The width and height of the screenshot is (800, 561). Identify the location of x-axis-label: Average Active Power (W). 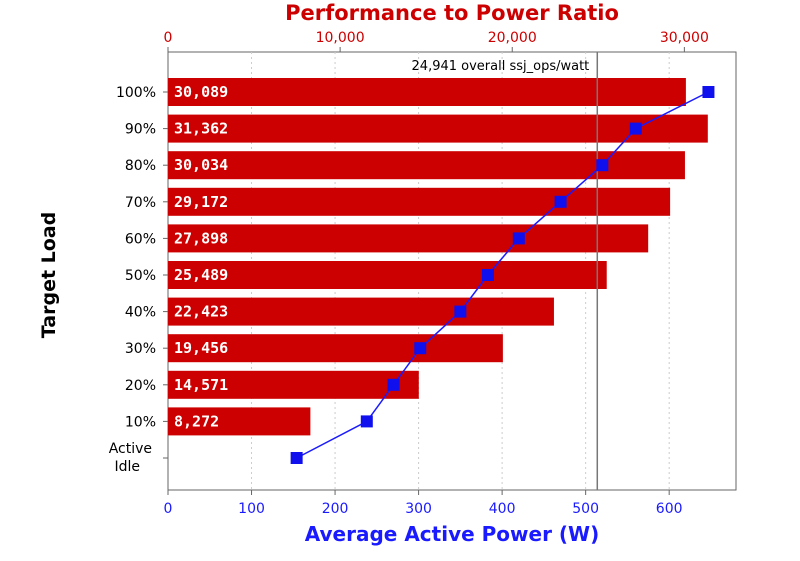
(452, 534).